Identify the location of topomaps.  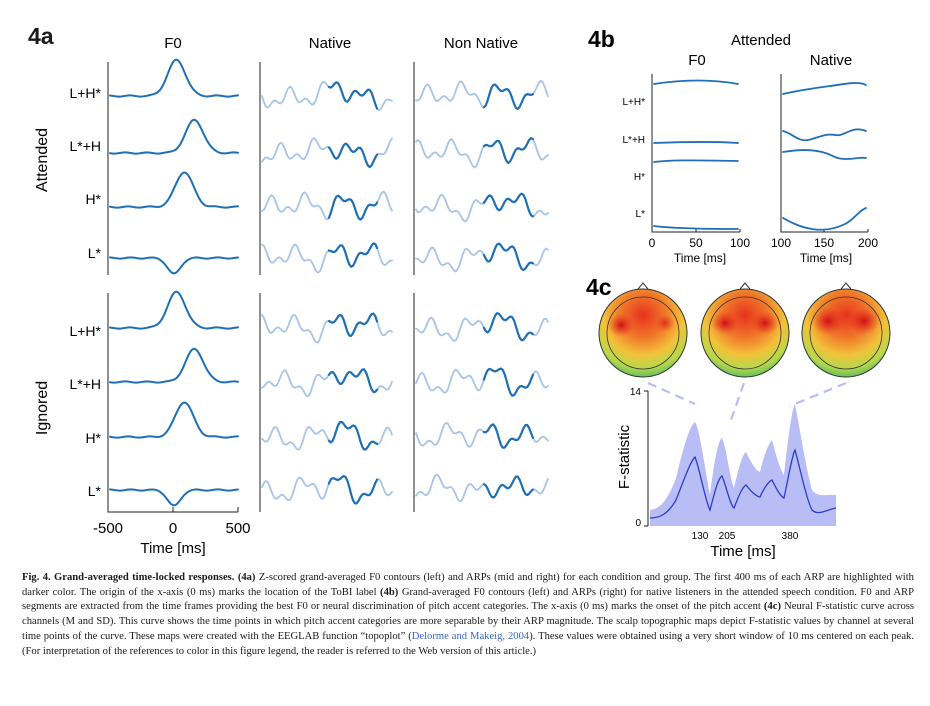
(744, 330).